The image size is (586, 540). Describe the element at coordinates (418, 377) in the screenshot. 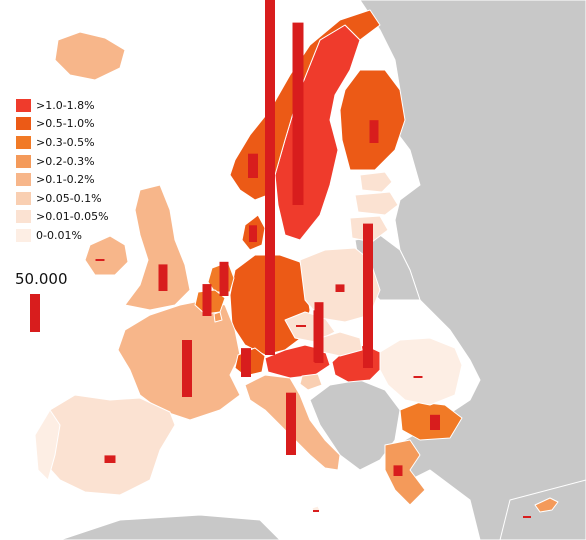

I see `bar-romania` at that location.